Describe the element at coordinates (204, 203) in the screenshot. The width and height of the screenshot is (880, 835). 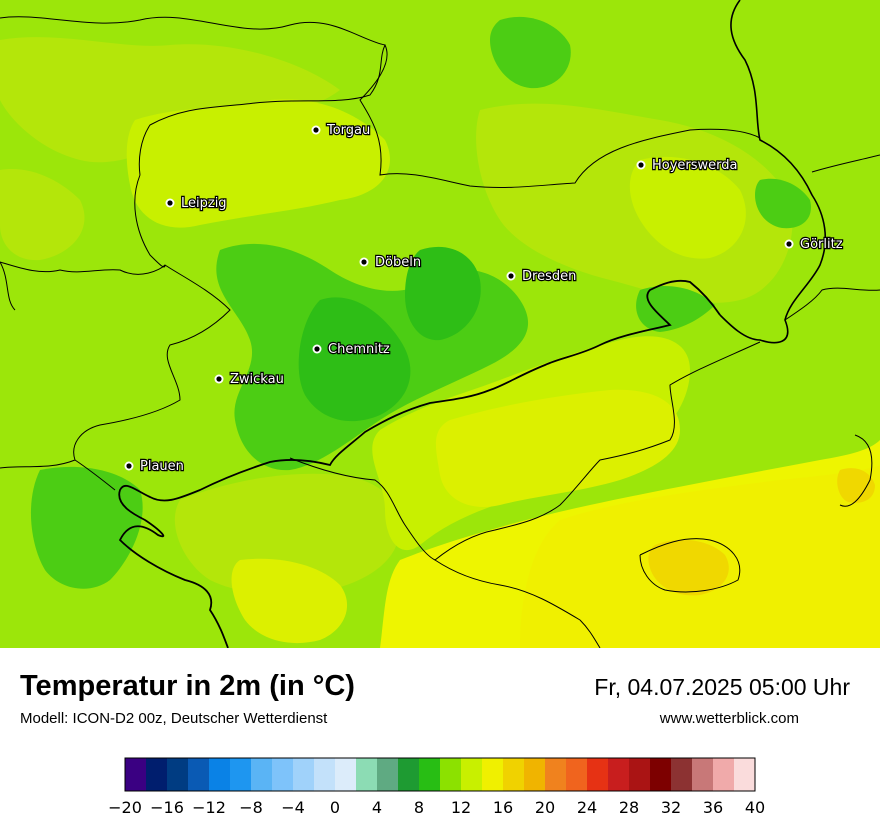
I see `city-label: Leipzig` at that location.